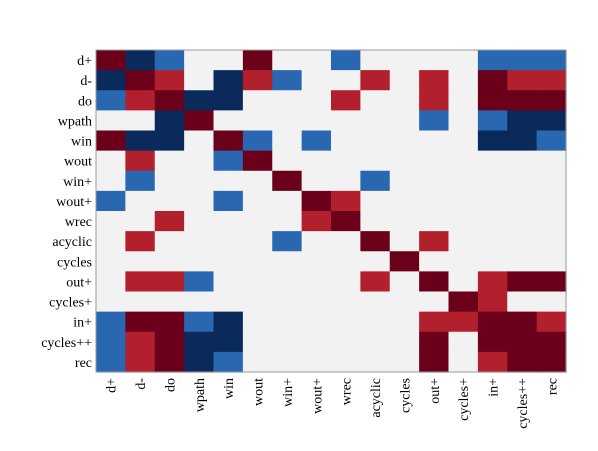 Image resolution: width=598 pixels, height=451 pixels. I want to click on heatmap-cell-wpath-out+, so click(434, 121).